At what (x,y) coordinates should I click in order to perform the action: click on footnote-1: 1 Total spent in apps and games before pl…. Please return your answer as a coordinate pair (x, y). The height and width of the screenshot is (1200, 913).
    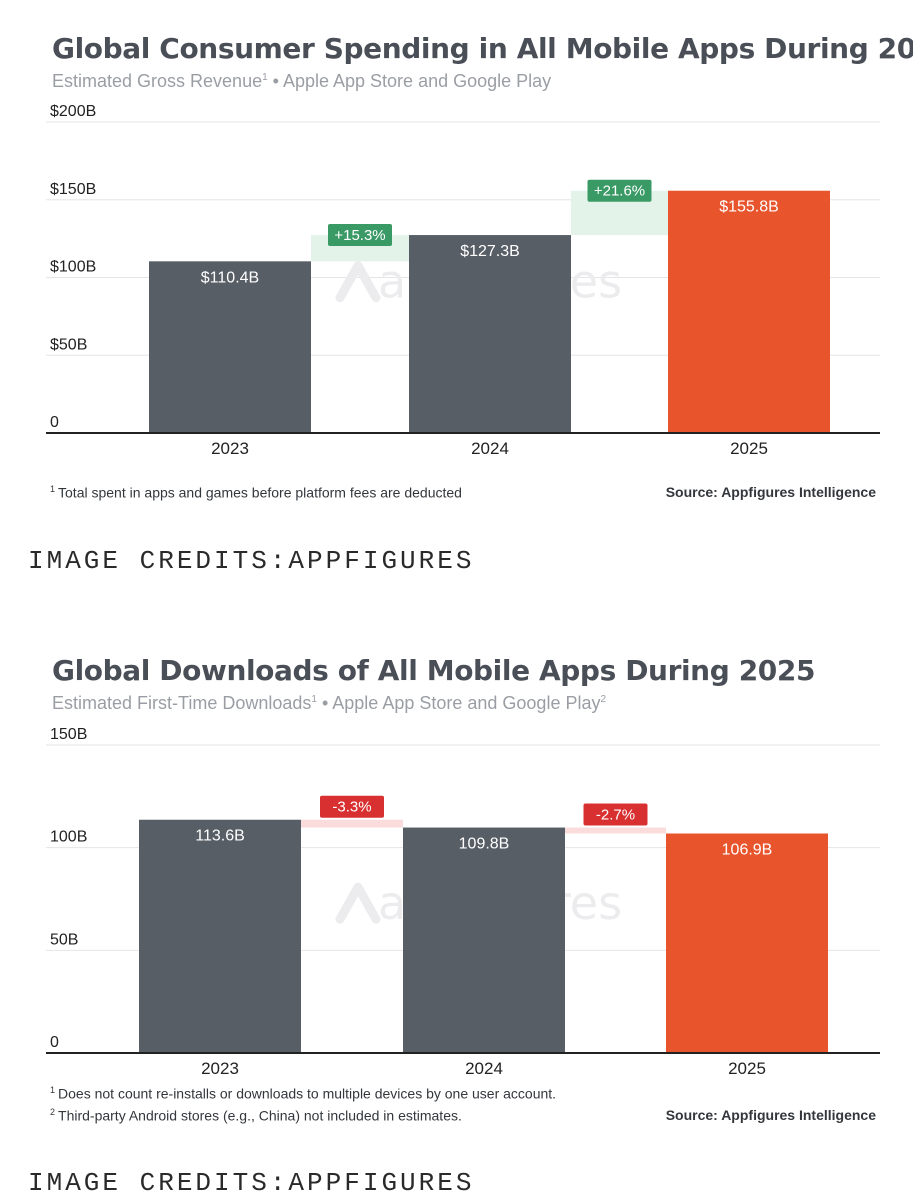
    Looking at the image, I should click on (256, 492).